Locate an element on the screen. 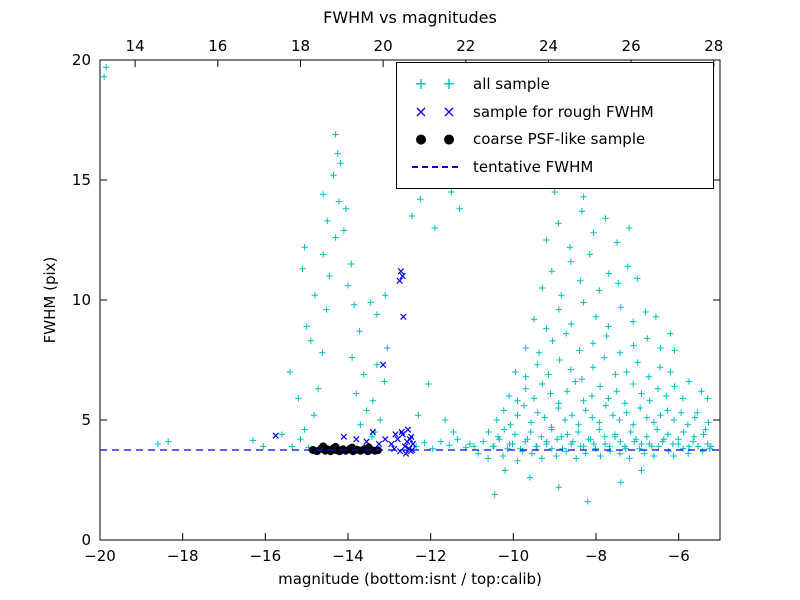  svg-text: −18 is located at coordinates (183, 556).